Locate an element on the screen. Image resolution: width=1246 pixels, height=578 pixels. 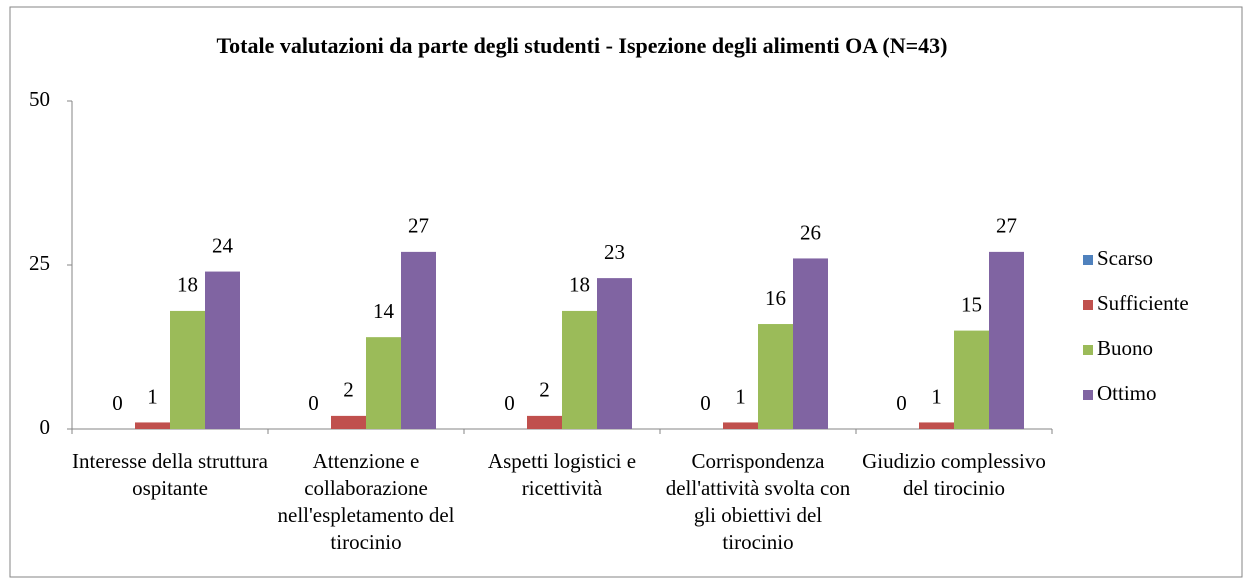
data-label: 24 is located at coordinates (223, 245).